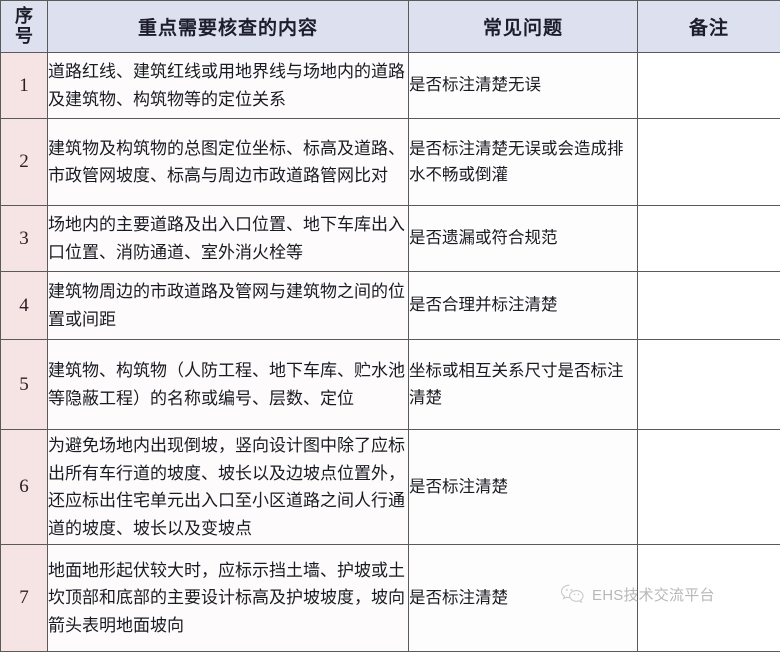 Image resolution: width=780 pixels, height=652 pixels. Describe the element at coordinates (228, 305) in the screenshot. I see `row-content: 建筑物周边的市政道路及管网与建筑物之间的位置或间距` at that location.